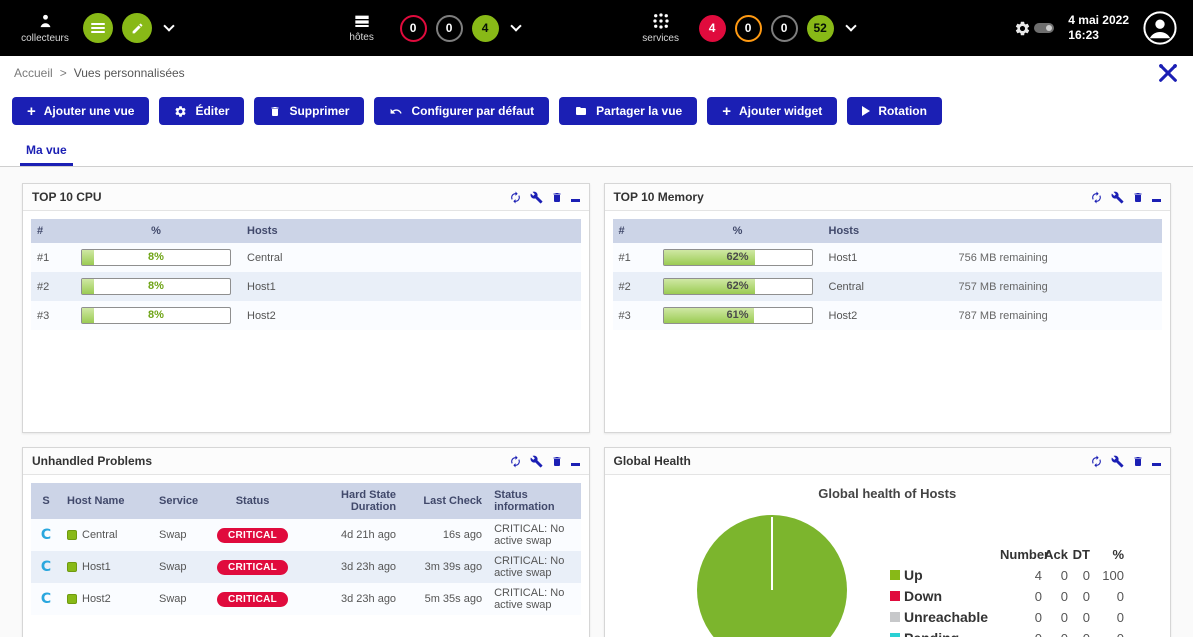 This screenshot has width=1193, height=637. I want to click on hard-state-duration: 4d 21h ago, so click(369, 535).